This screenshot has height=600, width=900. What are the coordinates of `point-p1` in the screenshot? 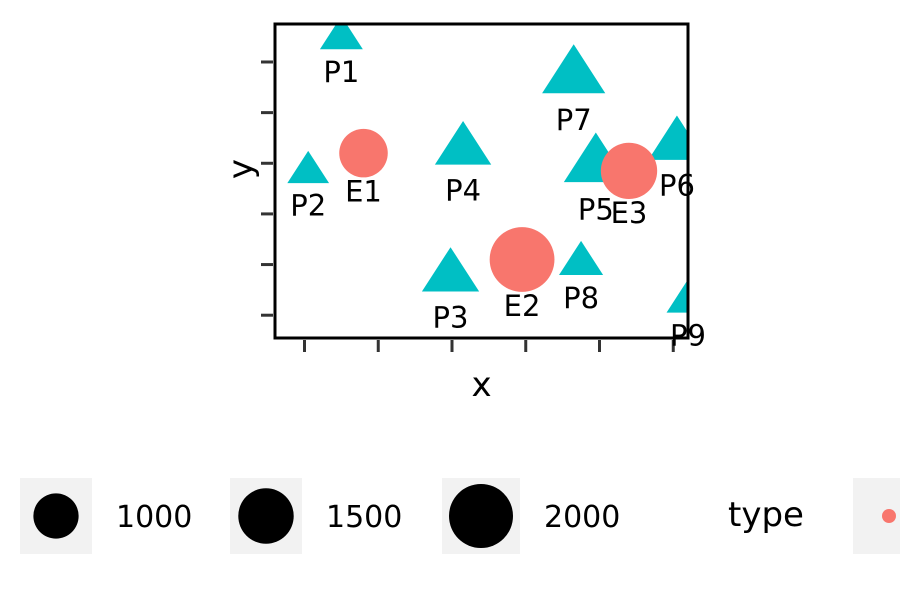 It's located at (341, 37).